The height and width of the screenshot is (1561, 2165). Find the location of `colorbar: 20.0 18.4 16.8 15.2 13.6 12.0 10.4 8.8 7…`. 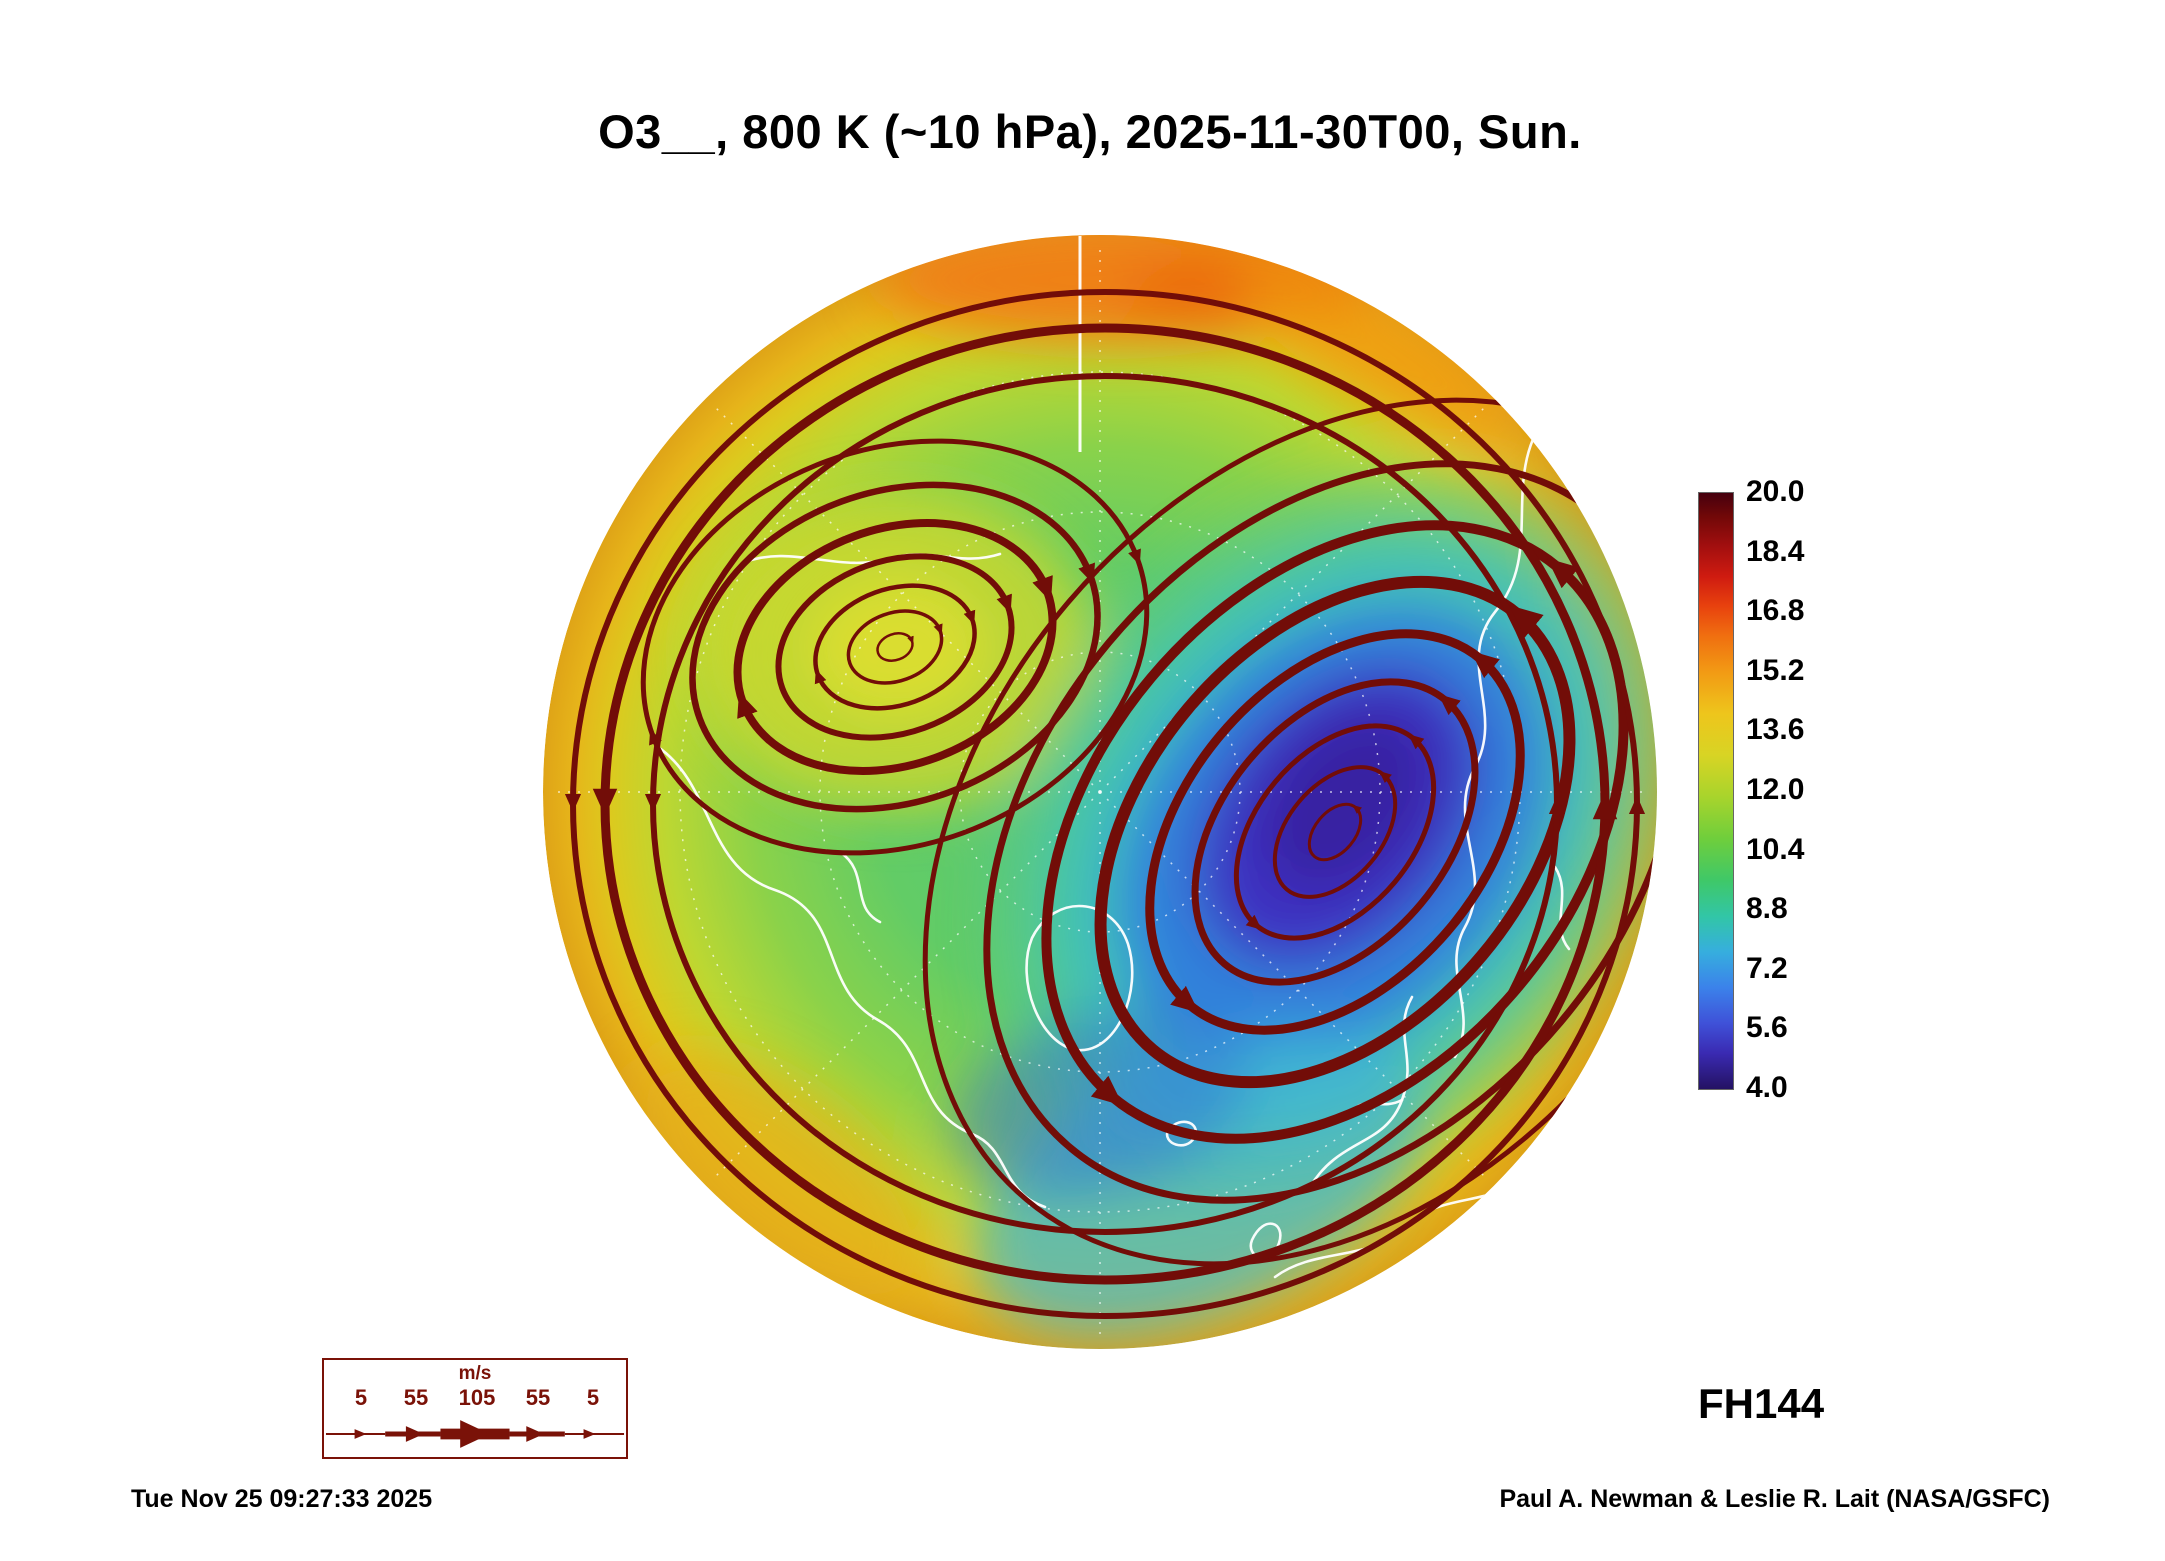

colorbar: 20.0 18.4 16.8 15.2 13.6 12.0 10.4 8.8 7… is located at coordinates (1798, 789).